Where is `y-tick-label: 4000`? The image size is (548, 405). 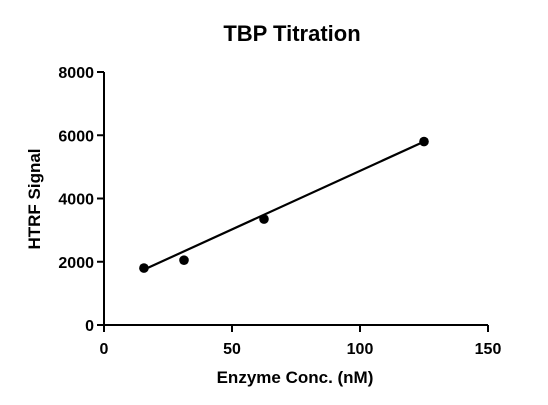 y-tick-label: 4000 is located at coordinates (76, 200).